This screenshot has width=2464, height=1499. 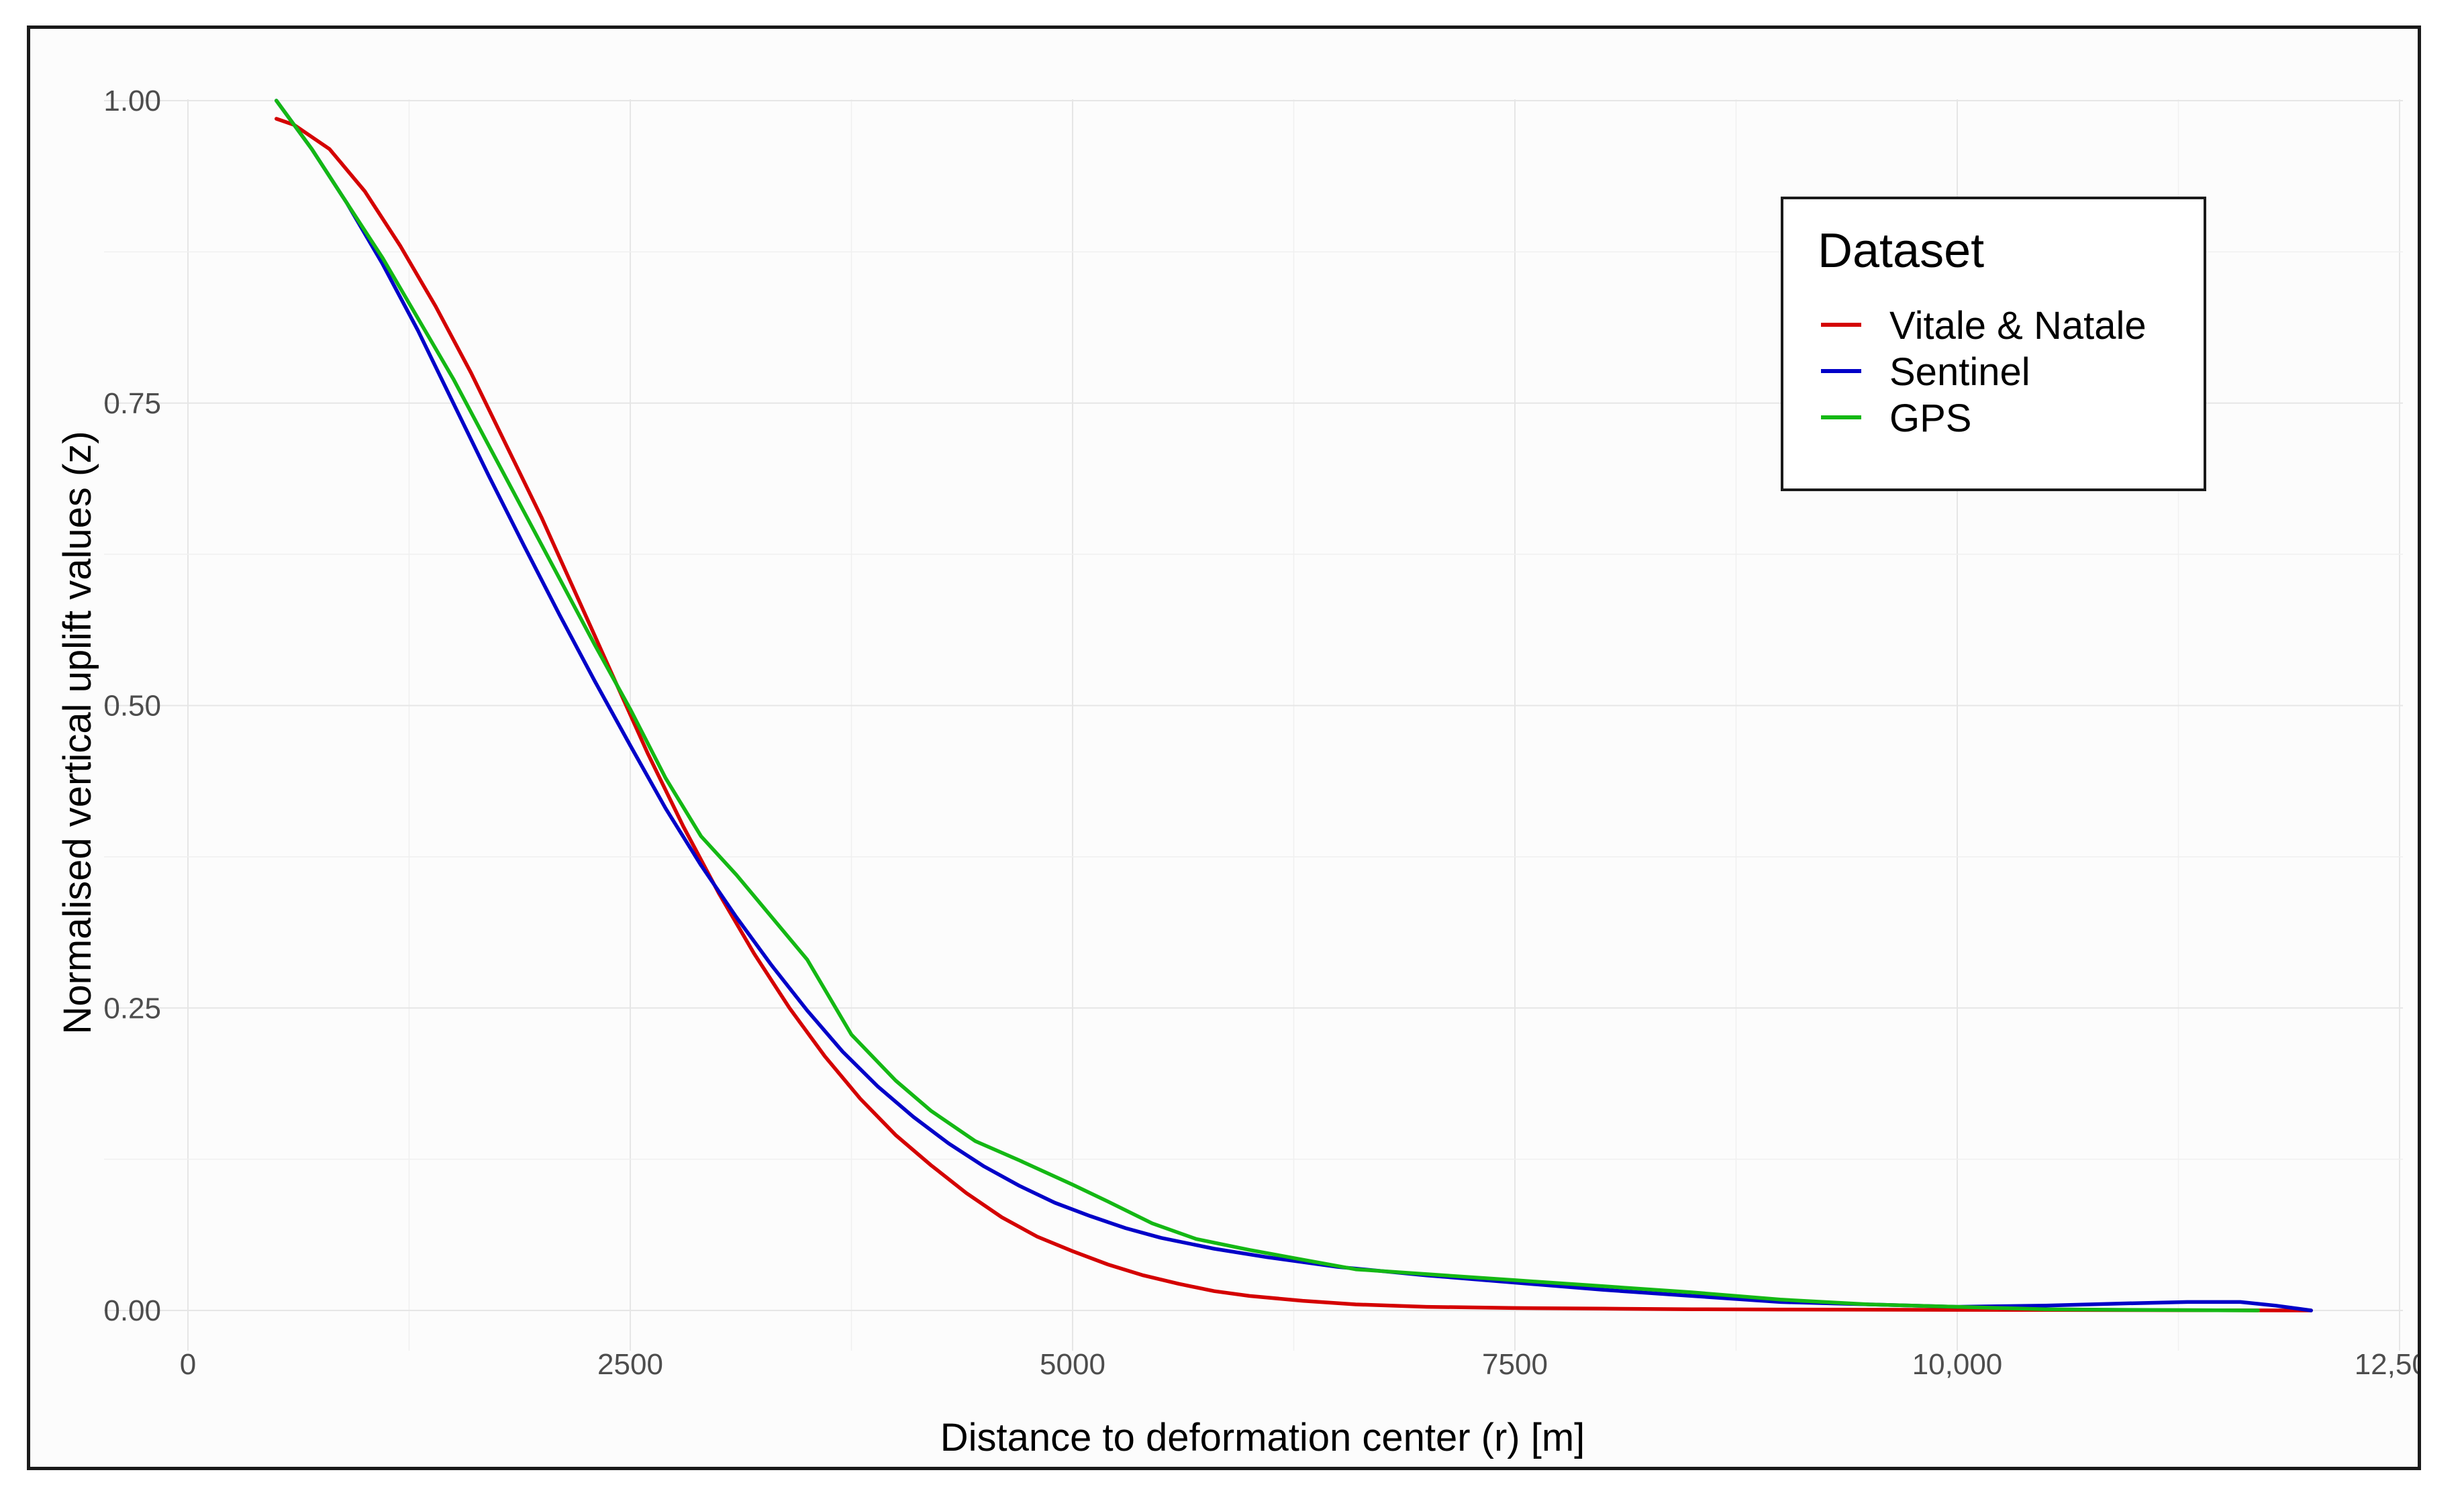 What do you see at coordinates (132, 1008) in the screenshot?
I see `y-tick-label: 0.25` at bounding box center [132, 1008].